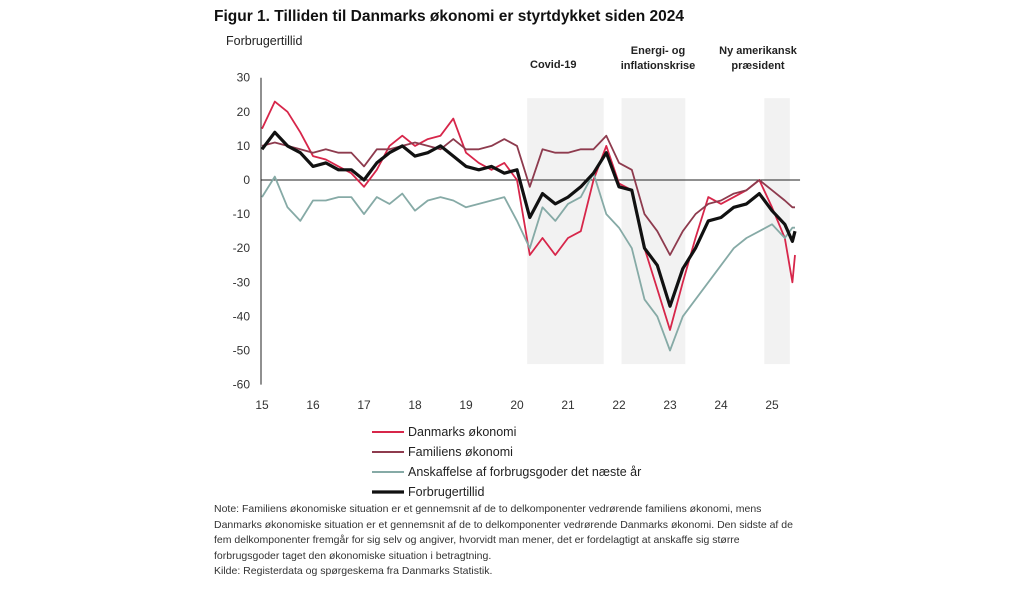 This screenshot has width=1024, height=614. What do you see at coordinates (242, 214) in the screenshot?
I see `y-tick-label: -10` at bounding box center [242, 214].